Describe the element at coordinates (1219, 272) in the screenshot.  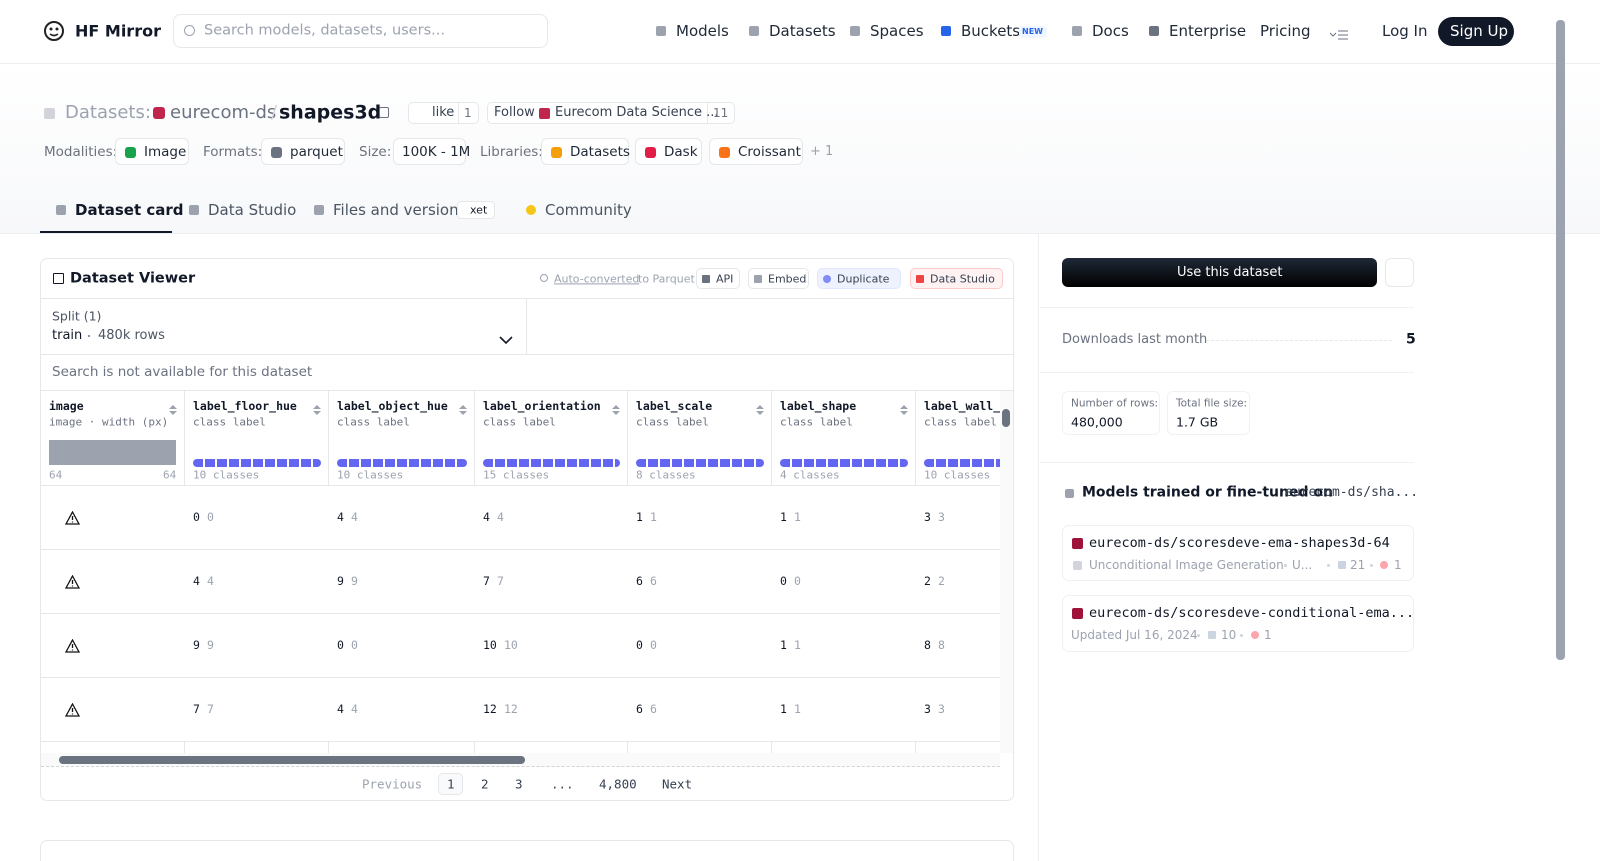
I see `use-button` at that location.